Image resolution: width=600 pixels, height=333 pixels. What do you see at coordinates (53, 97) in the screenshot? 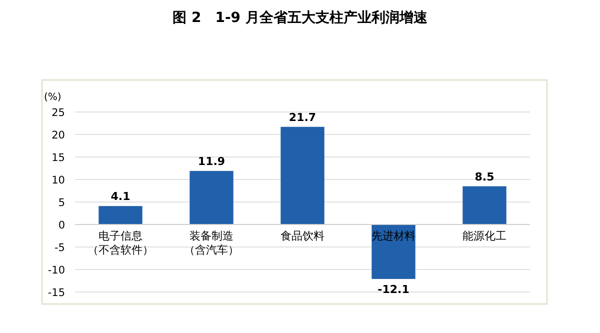
I see `y-axis-title: (%)` at bounding box center [53, 97].